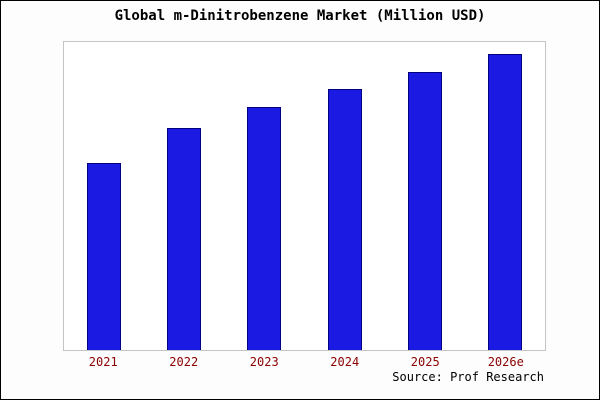 Image resolution: width=600 pixels, height=400 pixels. Describe the element at coordinates (304, 362) in the screenshot. I see `x-axis-labels: 2021 2022 2023 2024 2025 2026e` at that location.